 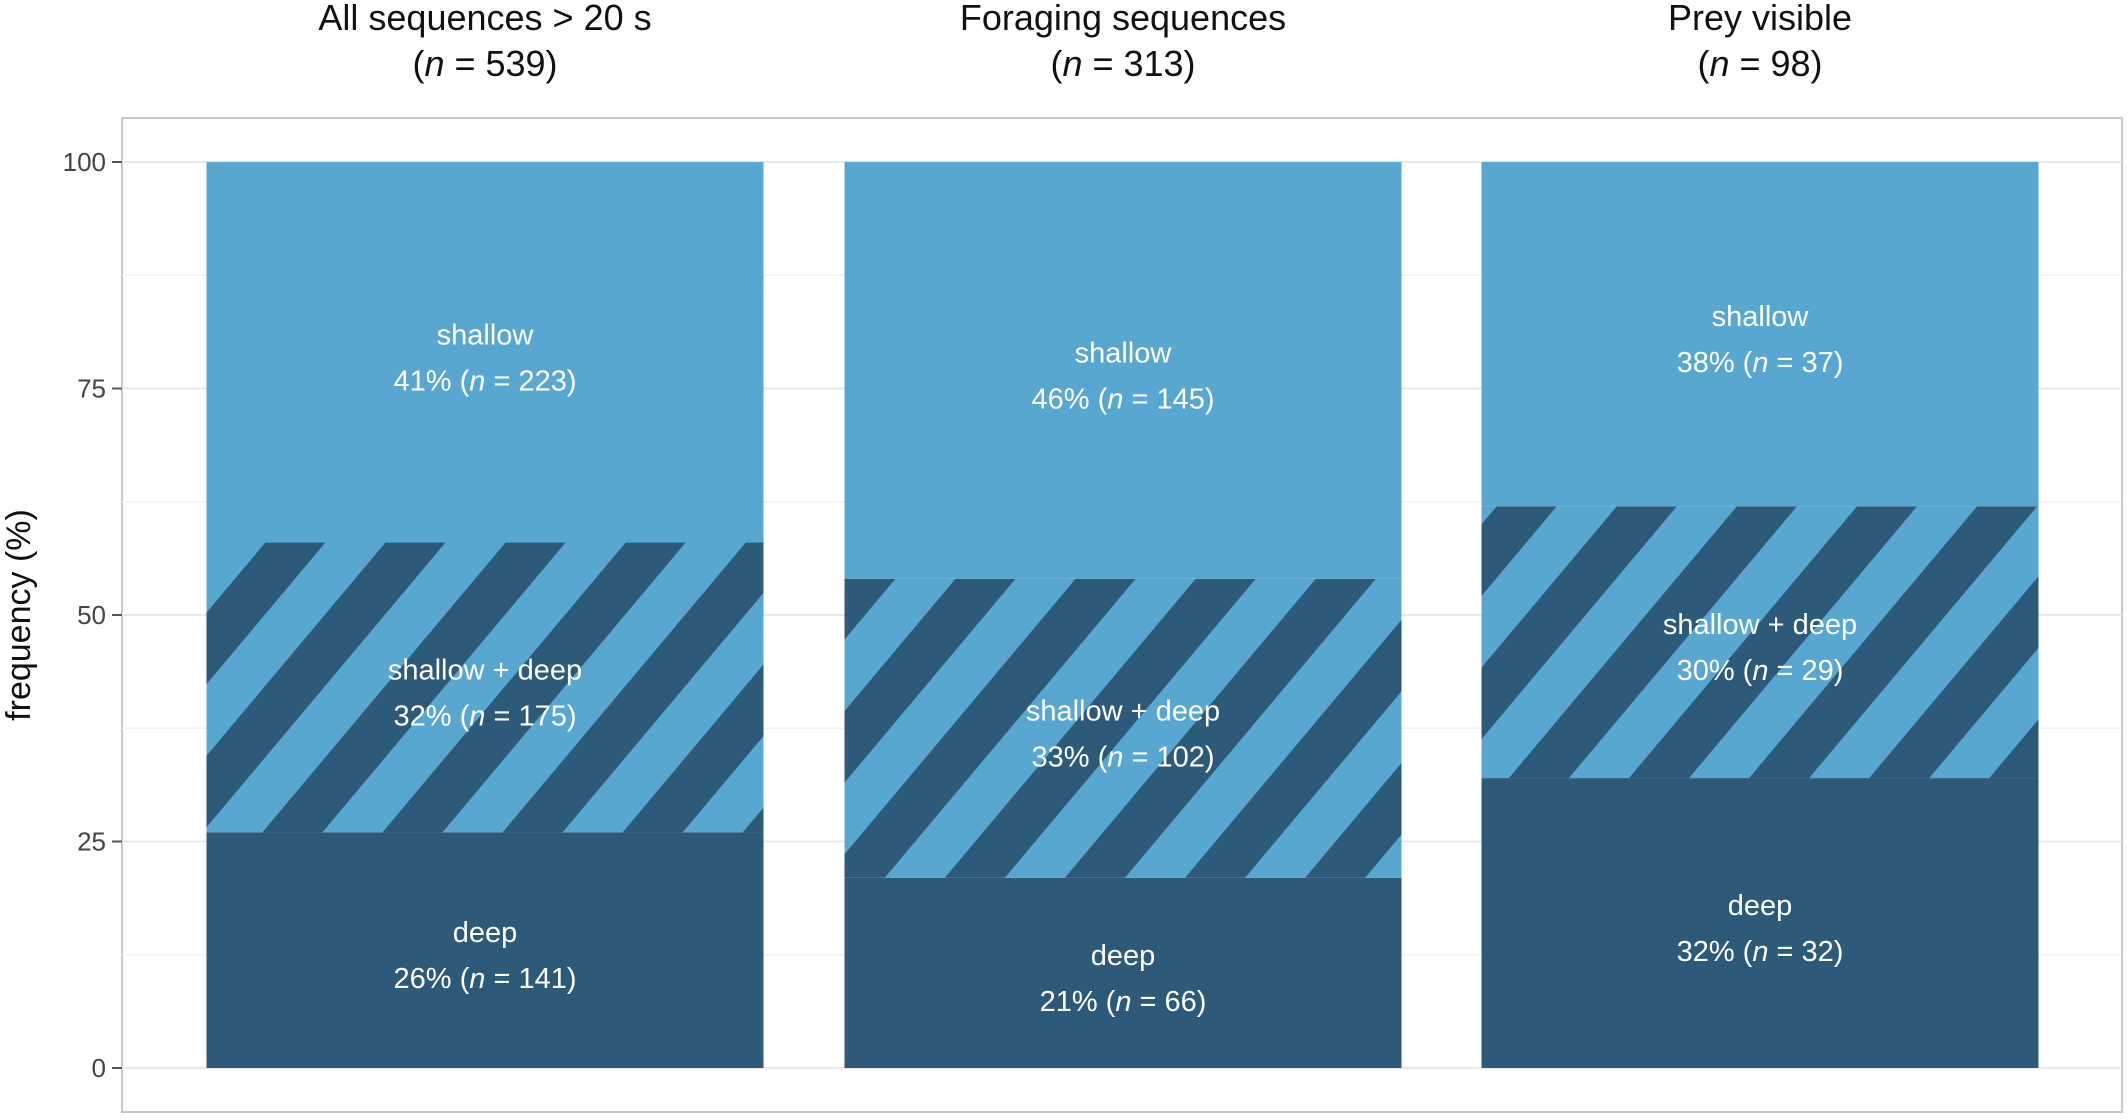 What do you see at coordinates (1123, 1002) in the screenshot?
I see `segment-value-label: 21% (n = 66)` at bounding box center [1123, 1002].